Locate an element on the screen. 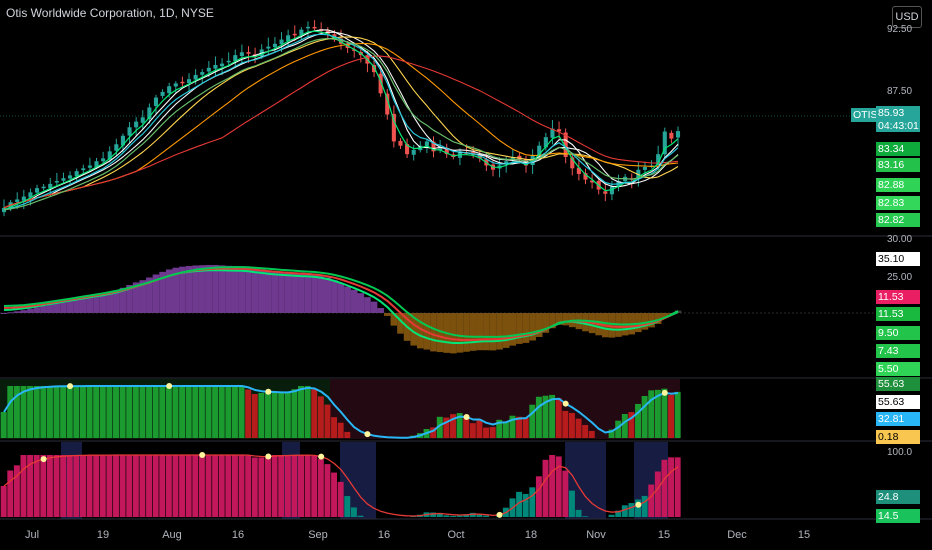  pane2-tick-25: 25.00 is located at coordinates (900, 277).